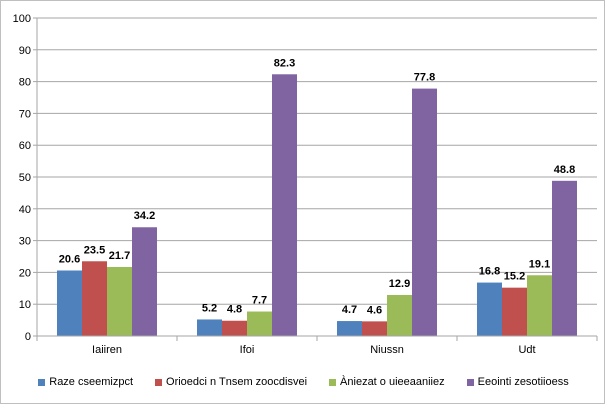 The image size is (605, 404). Describe the element at coordinates (247, 350) in the screenshot. I see `x-tick-label: Ifoi` at that location.